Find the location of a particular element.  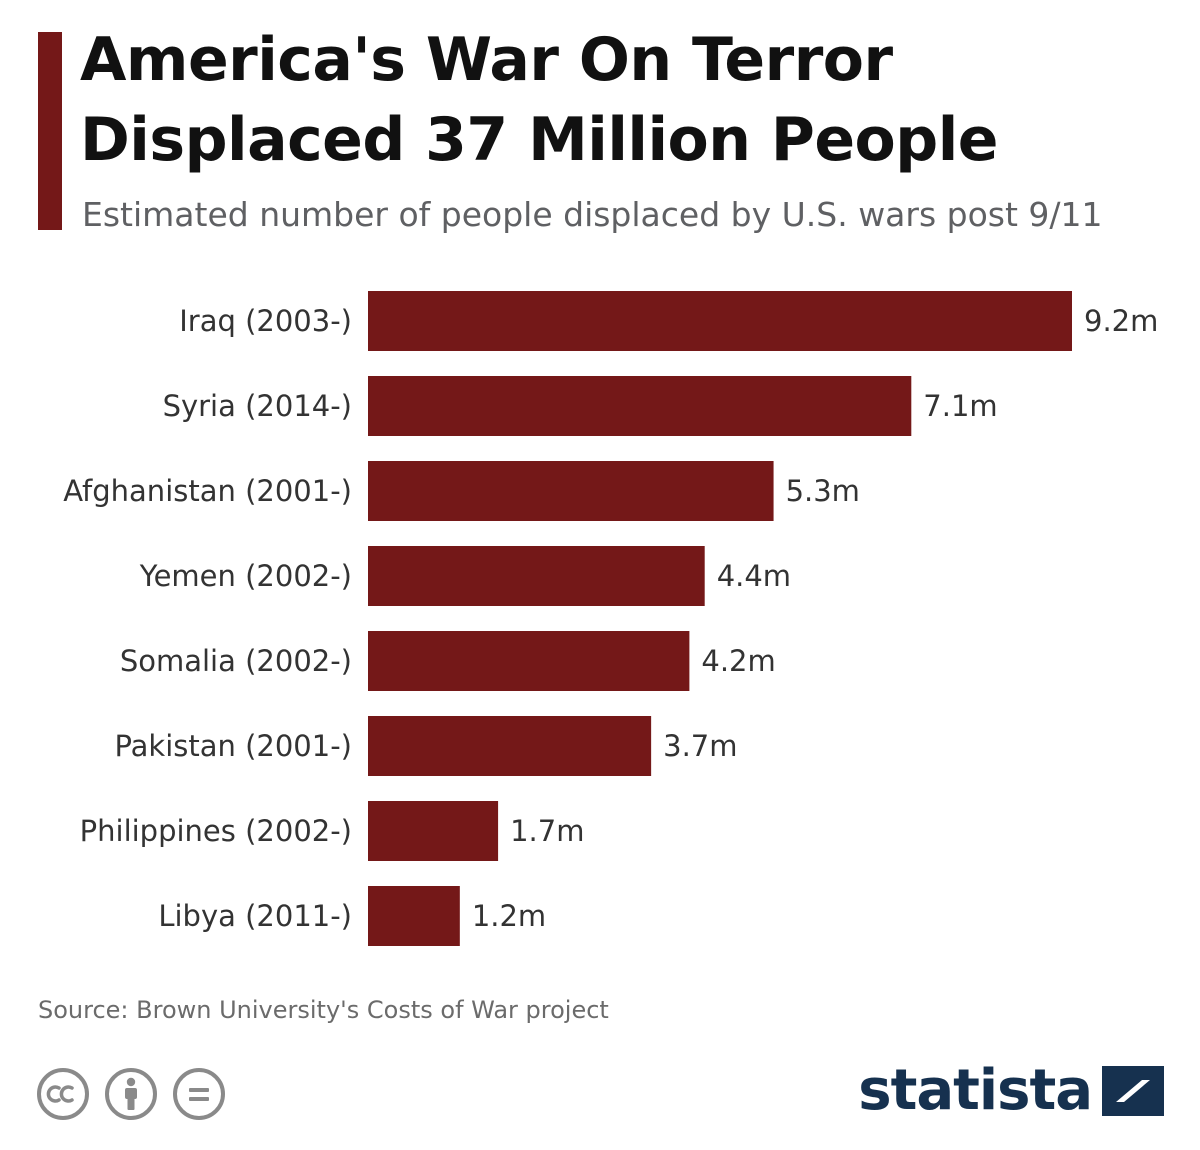

value-label-yemen-2002: 4.4m is located at coordinates (754, 576).